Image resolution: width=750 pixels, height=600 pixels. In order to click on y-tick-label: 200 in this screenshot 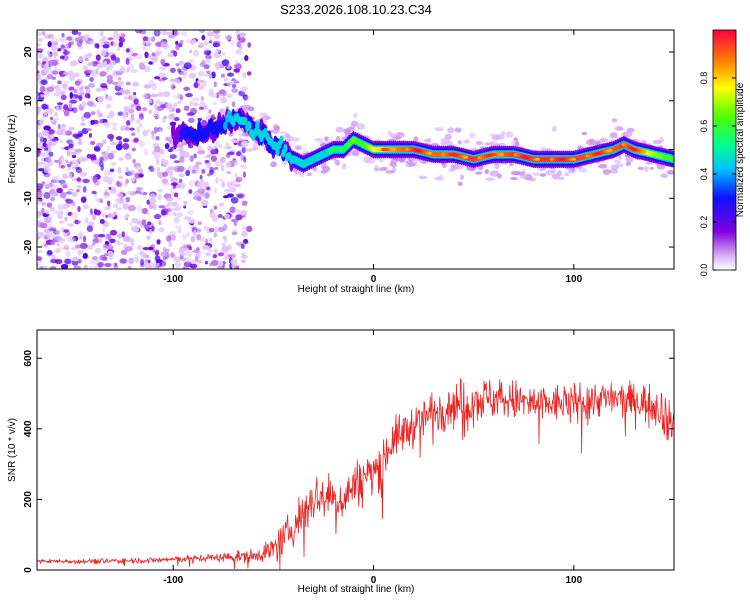, I will do `click(28, 499)`.